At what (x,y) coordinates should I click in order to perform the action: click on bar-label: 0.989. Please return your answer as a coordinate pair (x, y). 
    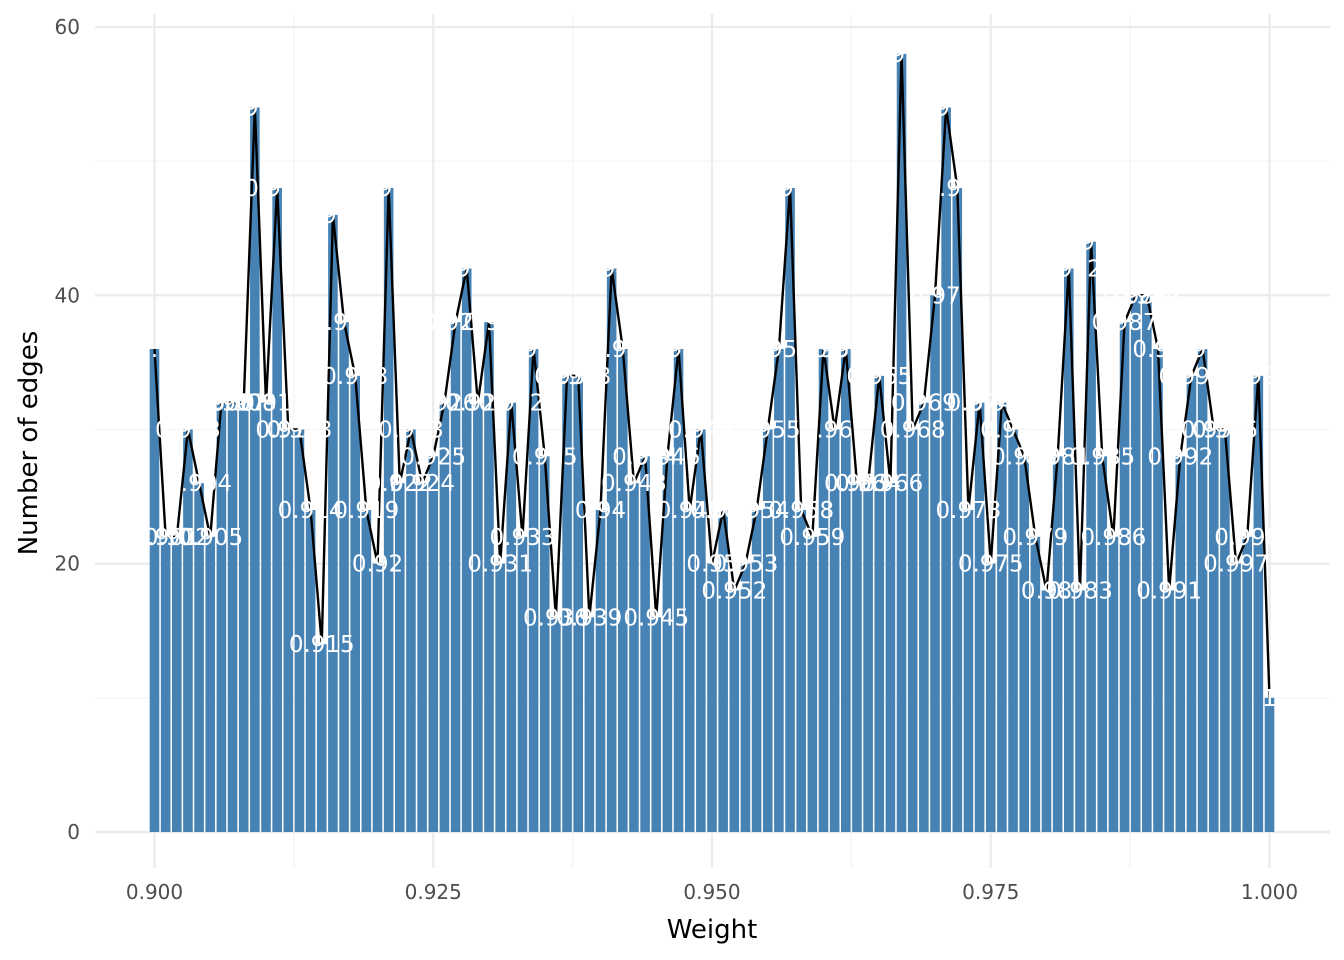
    Looking at the image, I should click on (1147, 296).